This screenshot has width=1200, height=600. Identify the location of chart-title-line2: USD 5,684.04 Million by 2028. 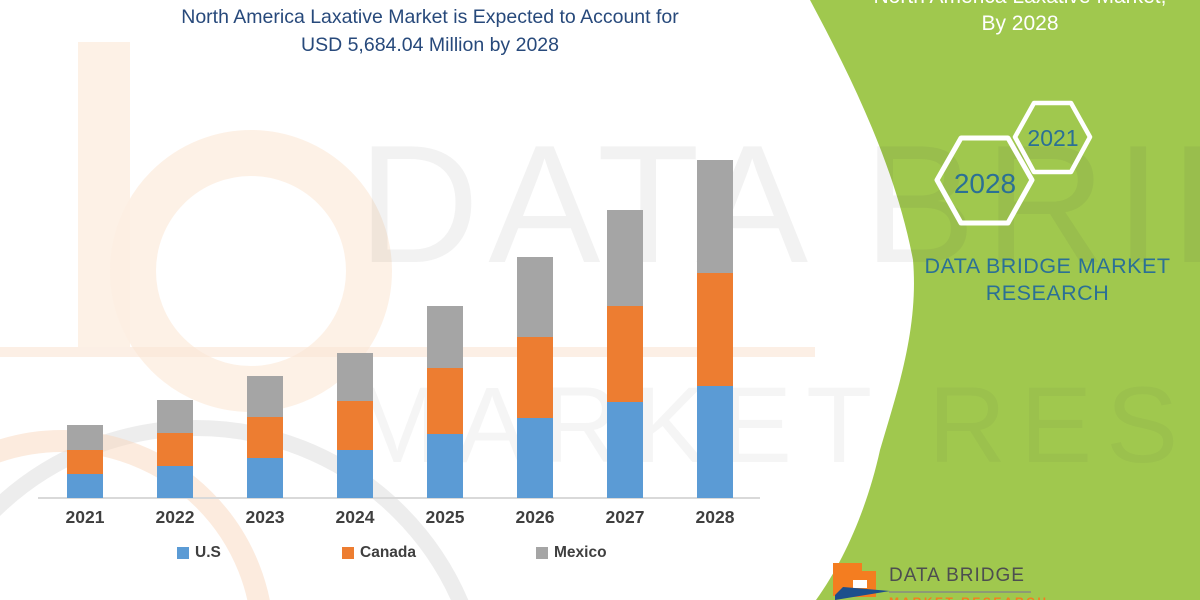
(430, 45).